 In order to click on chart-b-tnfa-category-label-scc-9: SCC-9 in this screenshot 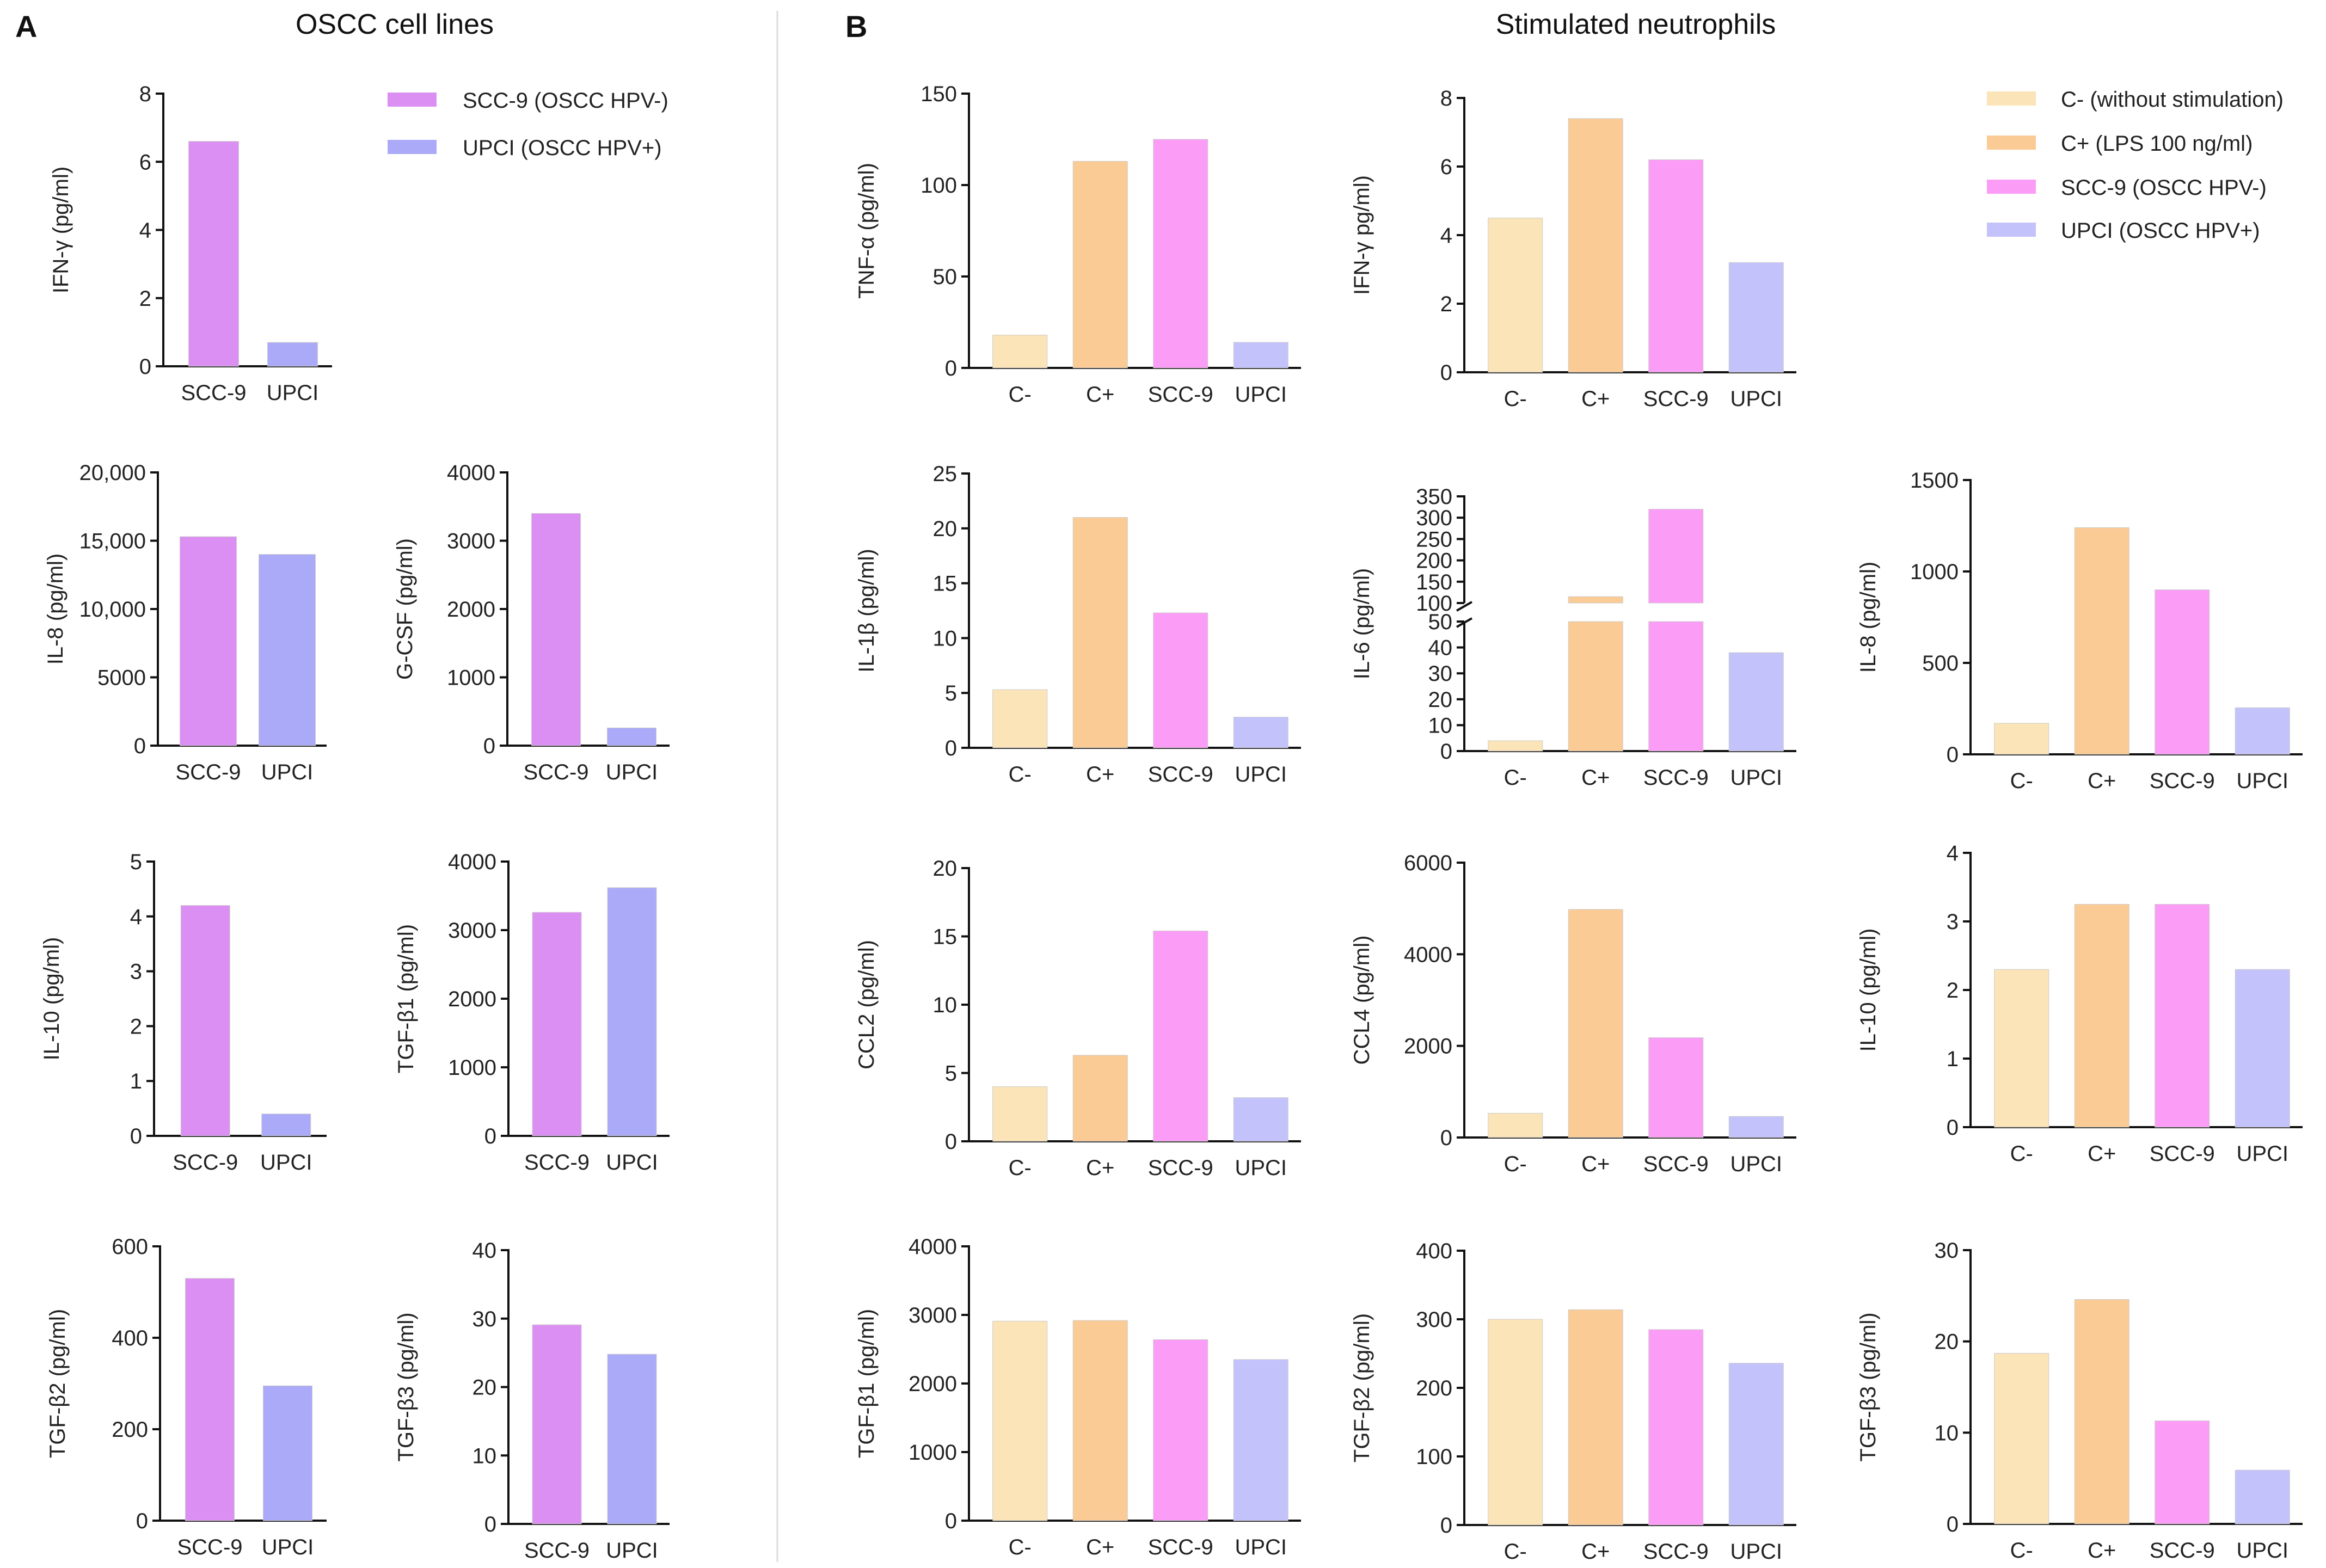, I will do `click(1180, 395)`.